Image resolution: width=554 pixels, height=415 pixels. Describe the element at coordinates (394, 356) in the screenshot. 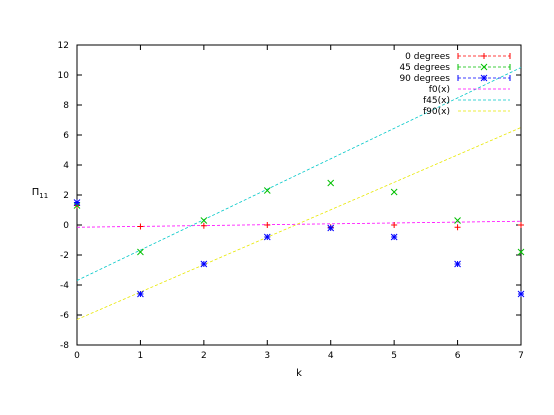

I see `x-tick-label: 5` at that location.